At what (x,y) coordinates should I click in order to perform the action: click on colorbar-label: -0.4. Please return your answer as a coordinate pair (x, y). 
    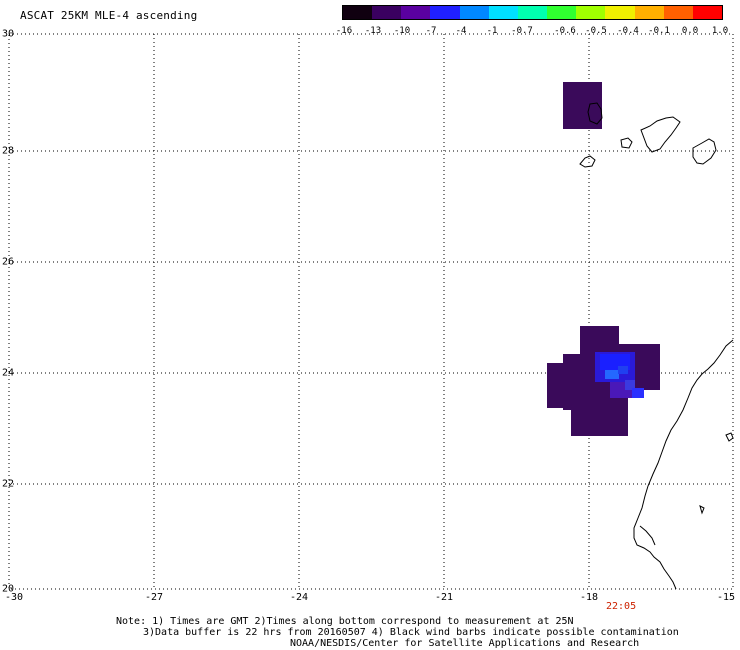
    Looking at the image, I should click on (628, 31).